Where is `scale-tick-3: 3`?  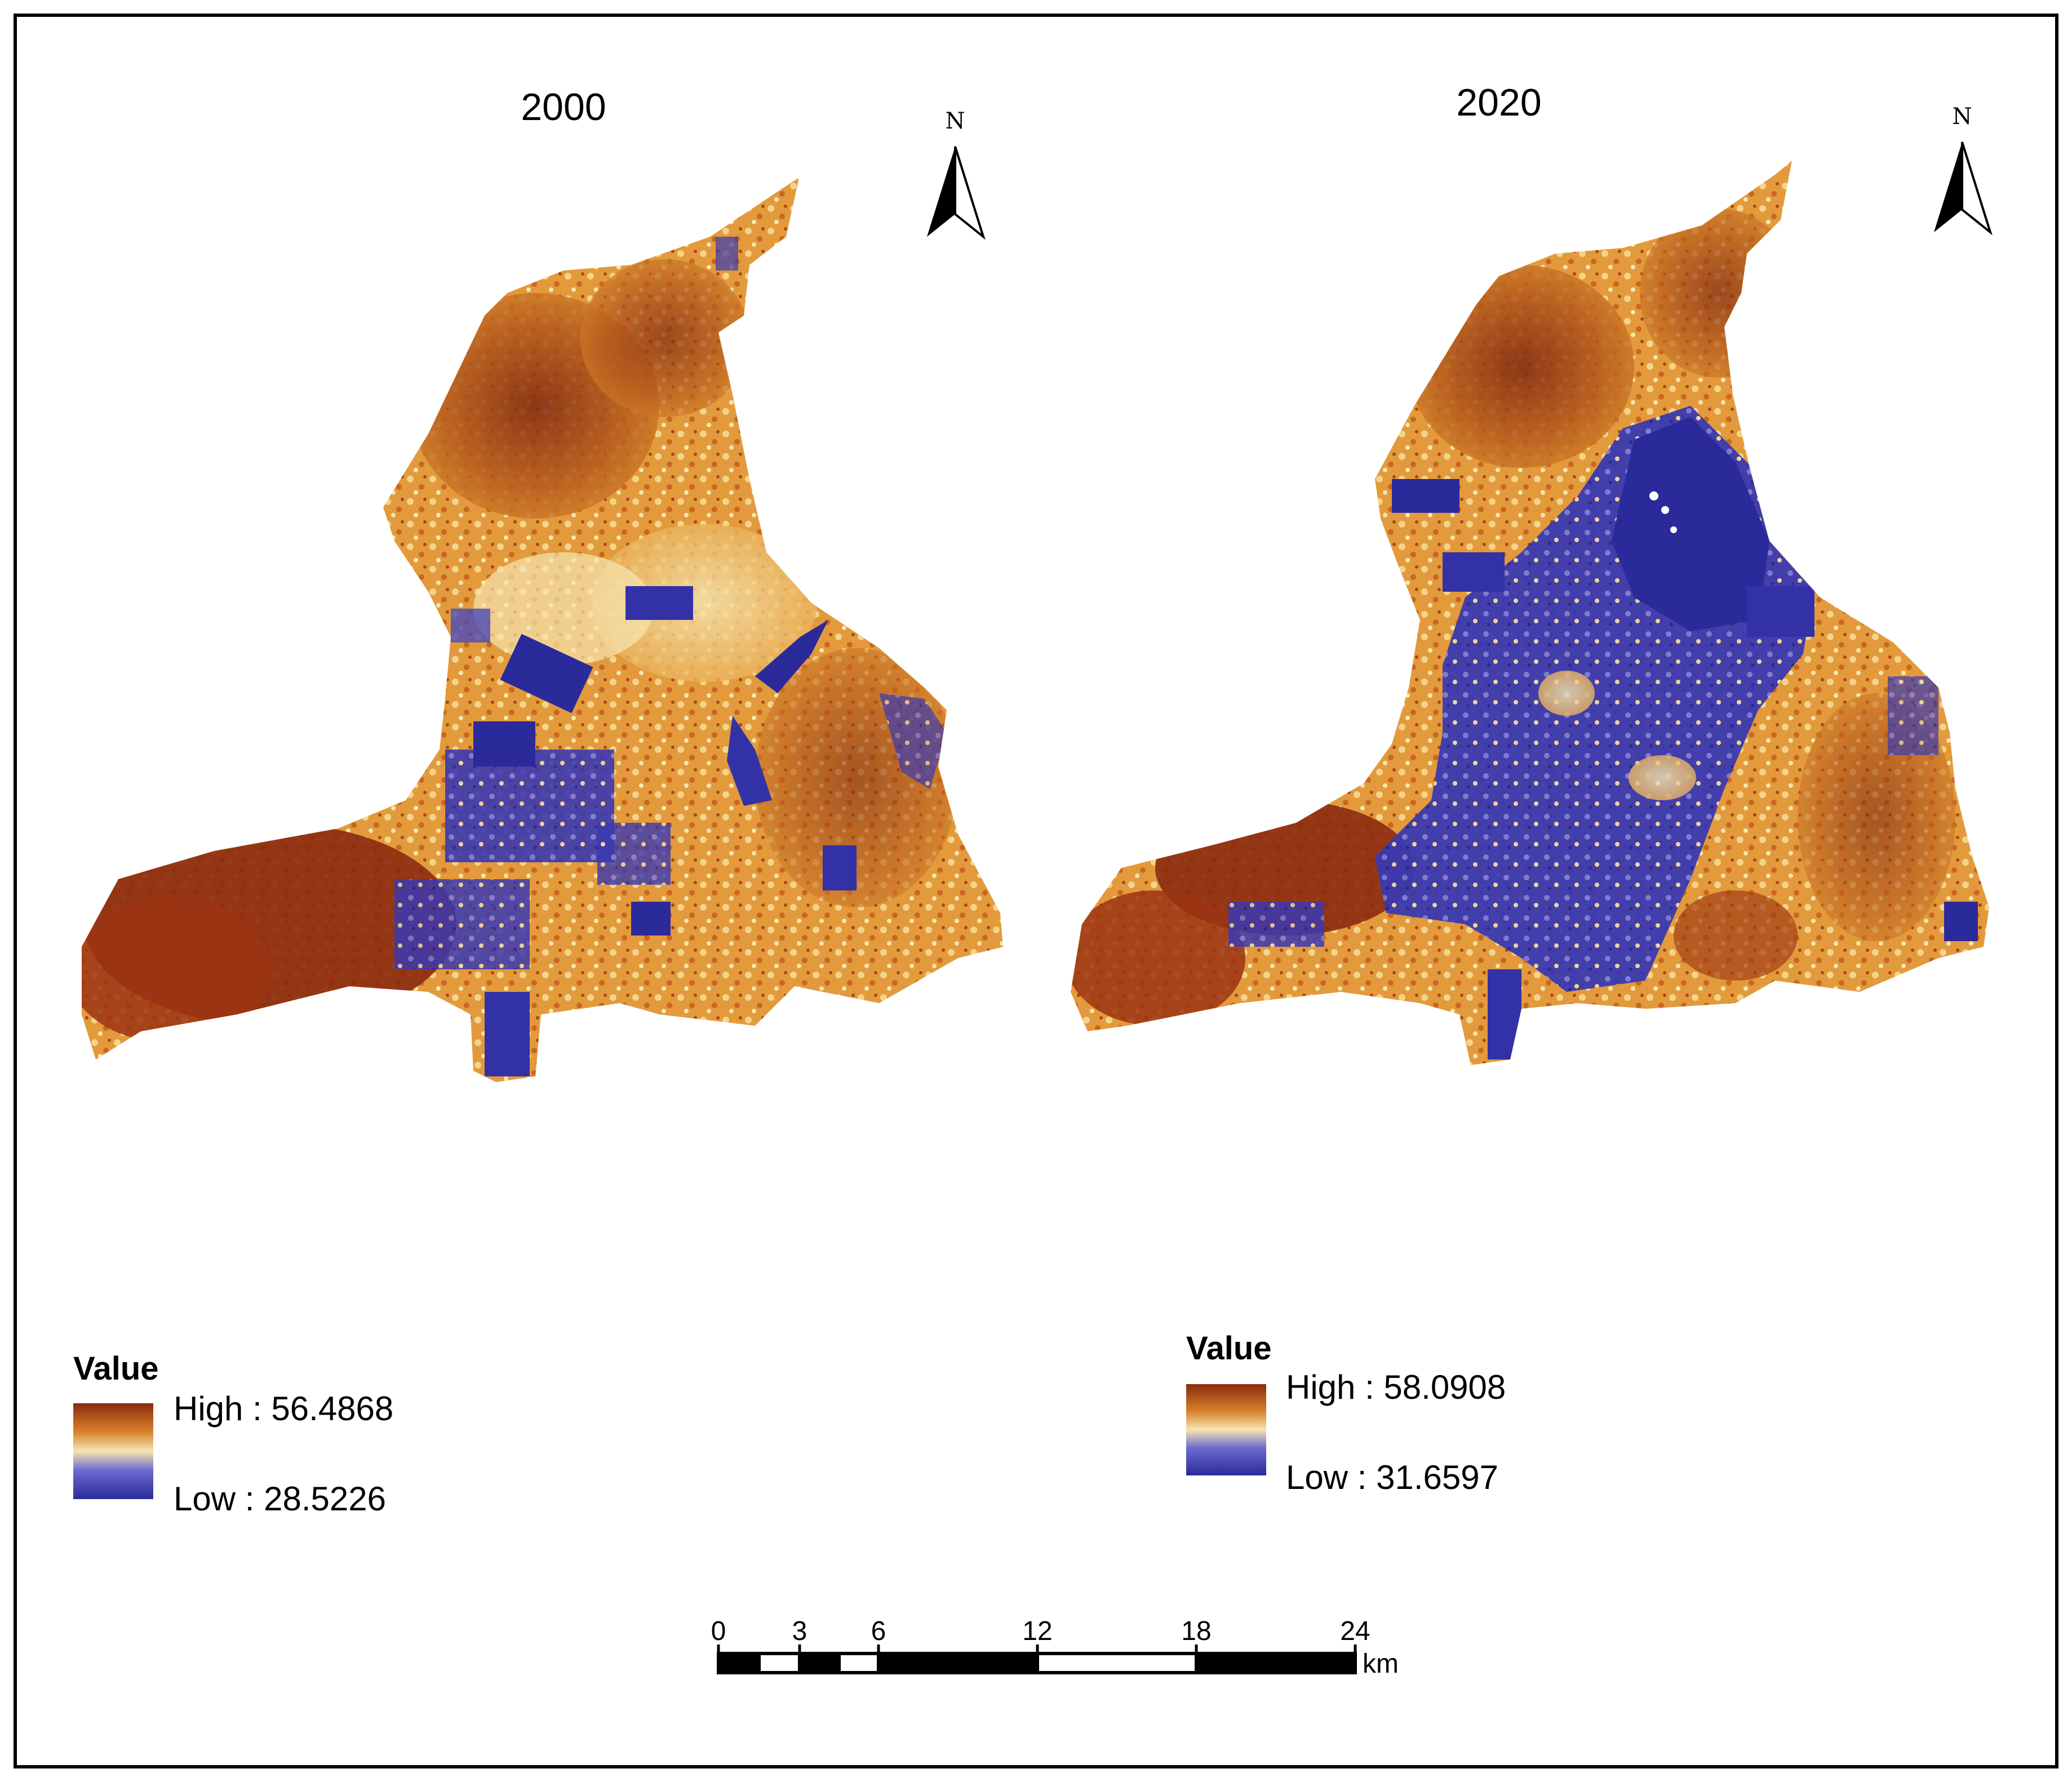
scale-tick-3: 3 is located at coordinates (799, 1631).